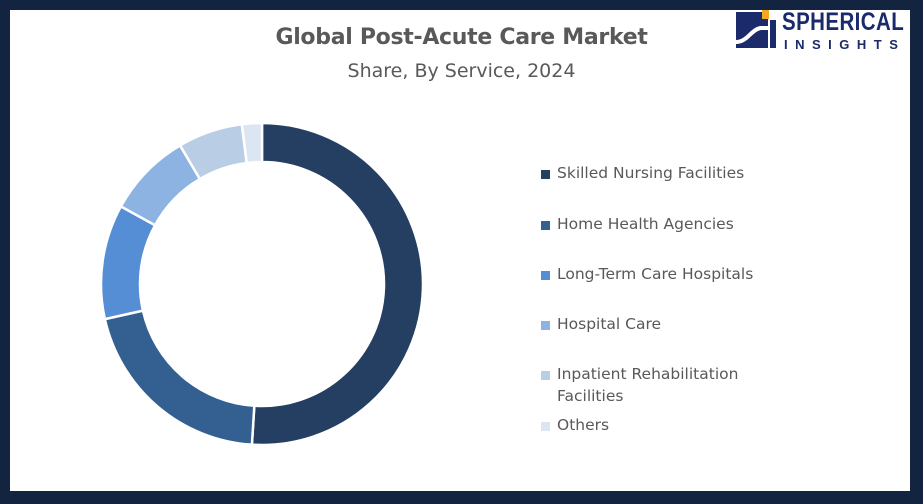 The width and height of the screenshot is (923, 504). What do you see at coordinates (461, 71) in the screenshot?
I see `chart-subtitle: Share, By Service, 2024` at bounding box center [461, 71].